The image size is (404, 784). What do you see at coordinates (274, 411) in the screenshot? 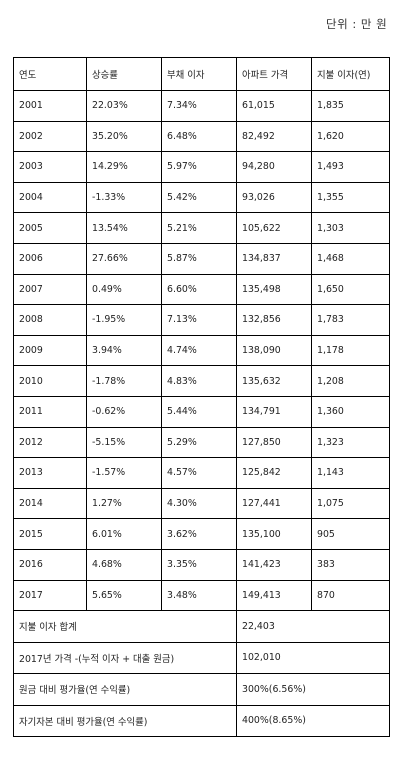
I see `cell-apartment-price: 134,791` at bounding box center [274, 411].